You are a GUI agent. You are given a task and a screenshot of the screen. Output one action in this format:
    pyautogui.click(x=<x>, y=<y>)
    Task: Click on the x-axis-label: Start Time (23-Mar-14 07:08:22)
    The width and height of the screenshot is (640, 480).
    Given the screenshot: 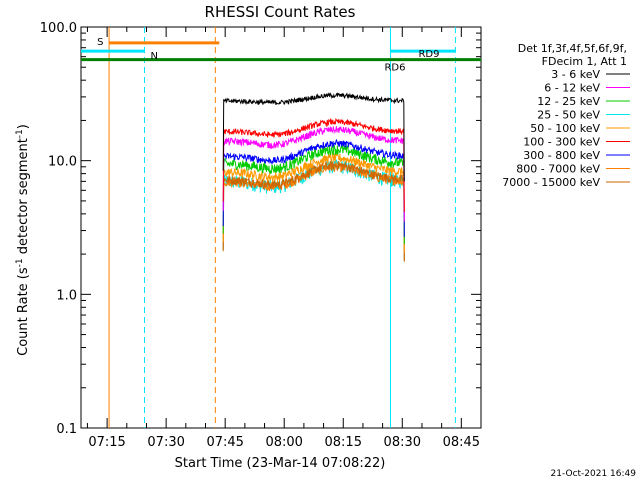 What is the action you would take?
    pyautogui.click(x=280, y=463)
    